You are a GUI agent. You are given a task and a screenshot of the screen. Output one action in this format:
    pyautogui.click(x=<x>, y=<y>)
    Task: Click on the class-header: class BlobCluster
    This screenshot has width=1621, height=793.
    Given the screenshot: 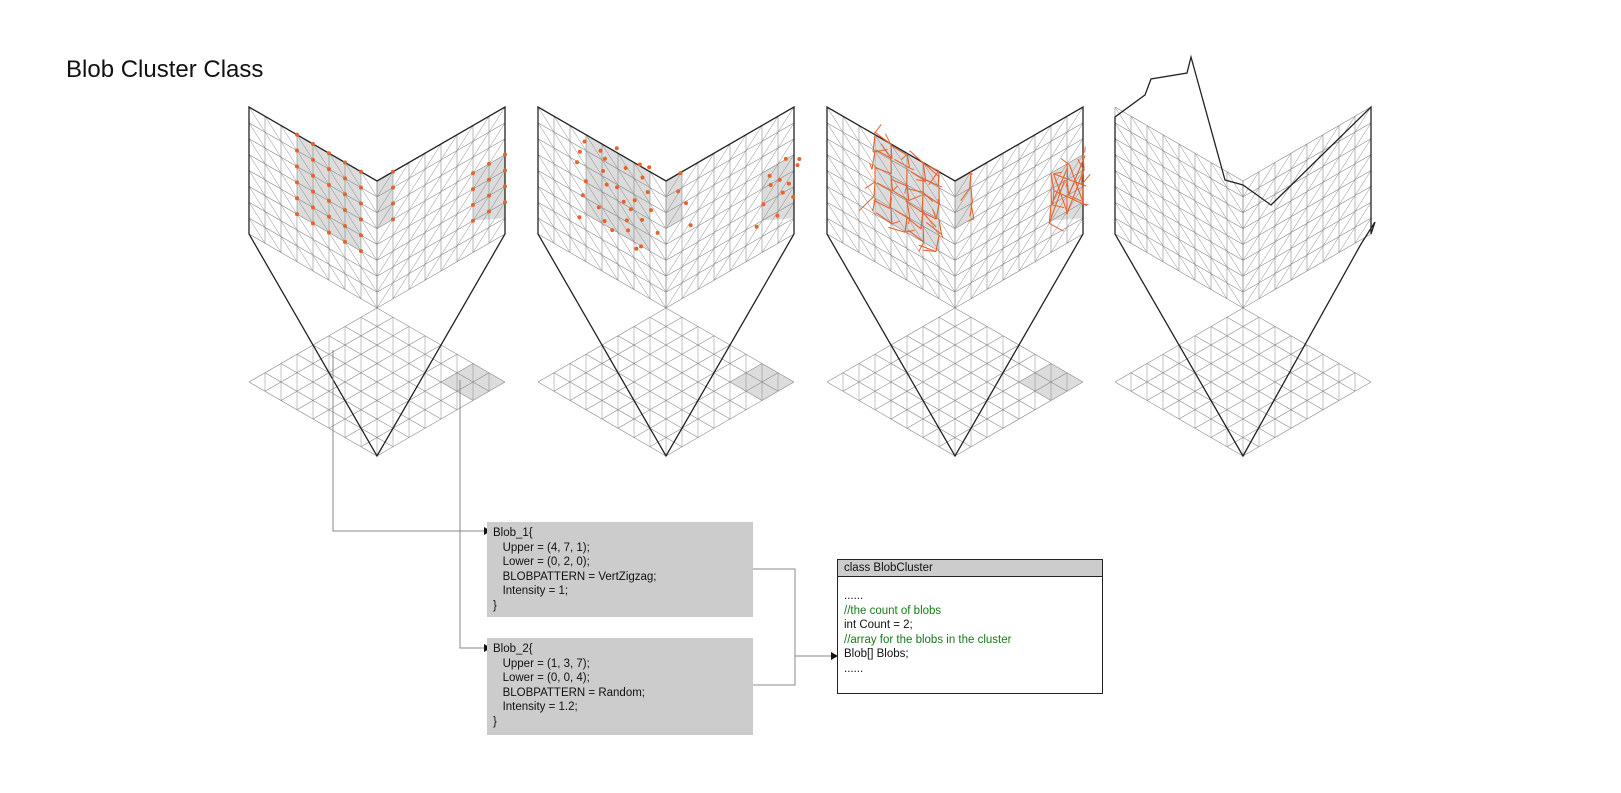 What is the action you would take?
    pyautogui.click(x=970, y=568)
    